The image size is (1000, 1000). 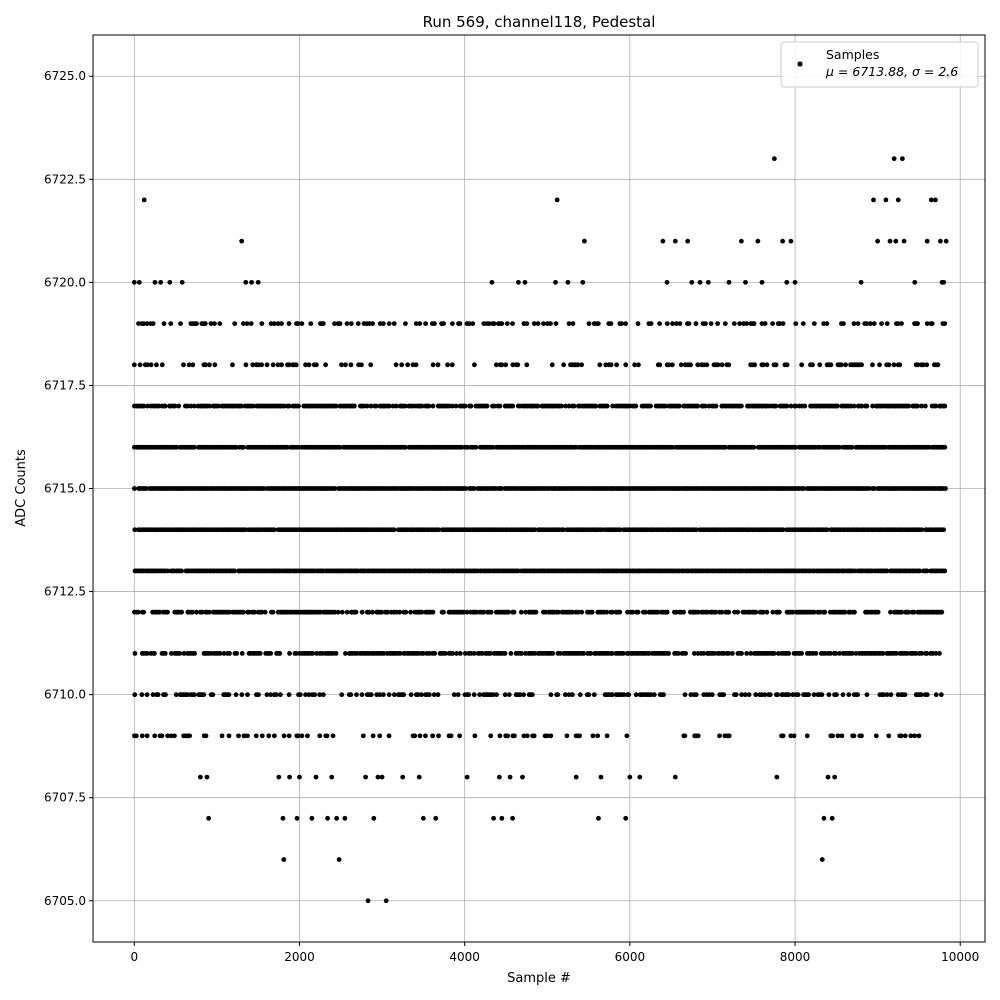 I want to click on chart-title: Run 569, channel118, Pedestal, so click(x=539, y=22).